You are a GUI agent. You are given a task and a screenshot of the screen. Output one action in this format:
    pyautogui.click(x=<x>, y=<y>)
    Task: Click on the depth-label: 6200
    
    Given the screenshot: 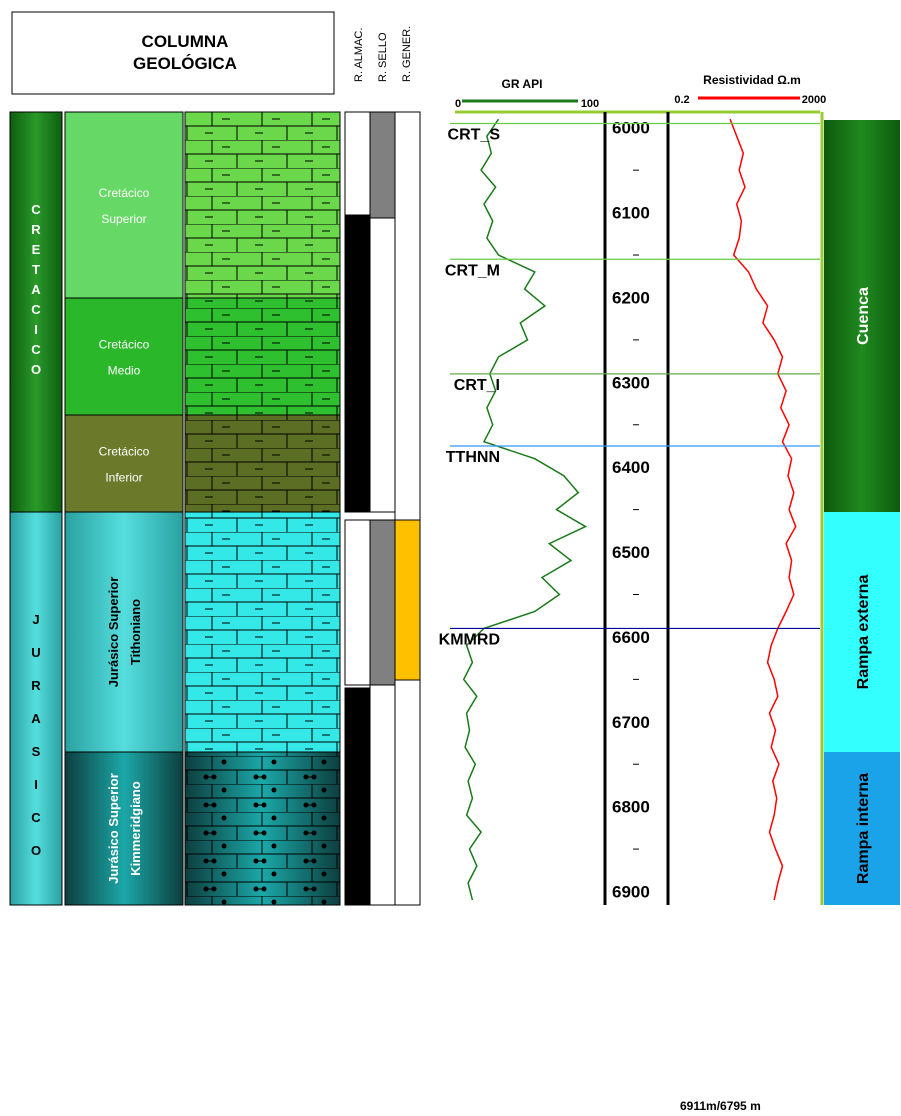 What is the action you would take?
    pyautogui.click(x=631, y=297)
    